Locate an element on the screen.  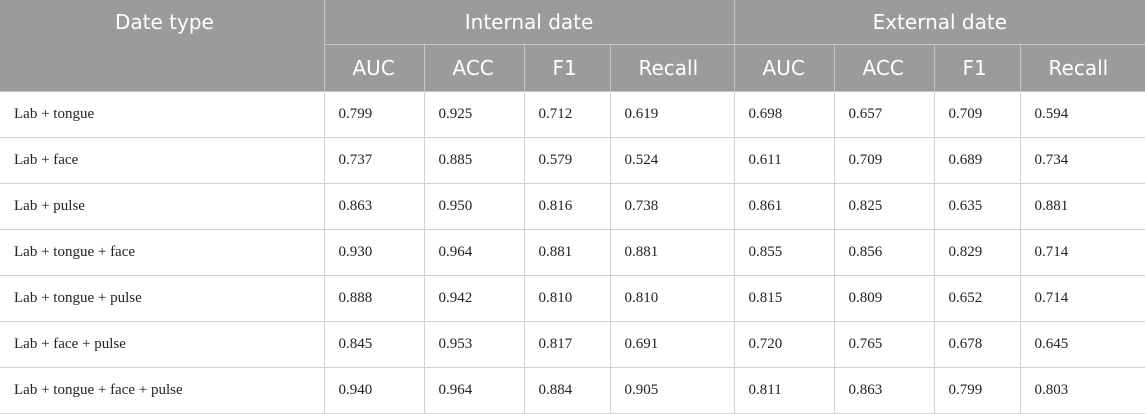
value-cell: 0.809 is located at coordinates (884, 298).